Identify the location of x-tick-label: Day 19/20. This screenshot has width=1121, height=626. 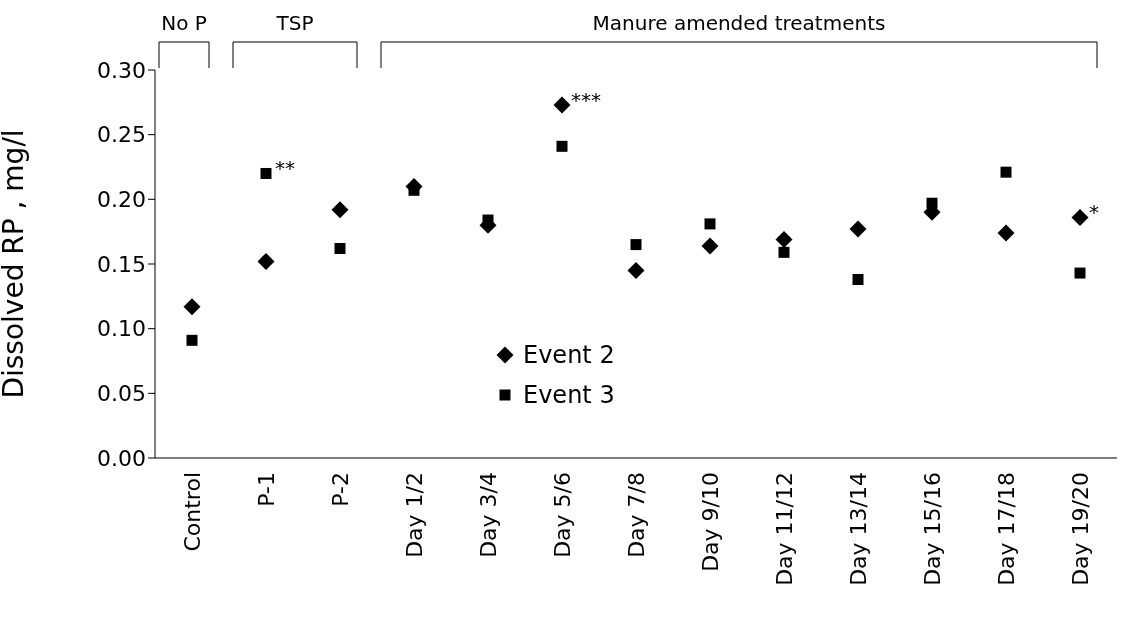
(1080, 529).